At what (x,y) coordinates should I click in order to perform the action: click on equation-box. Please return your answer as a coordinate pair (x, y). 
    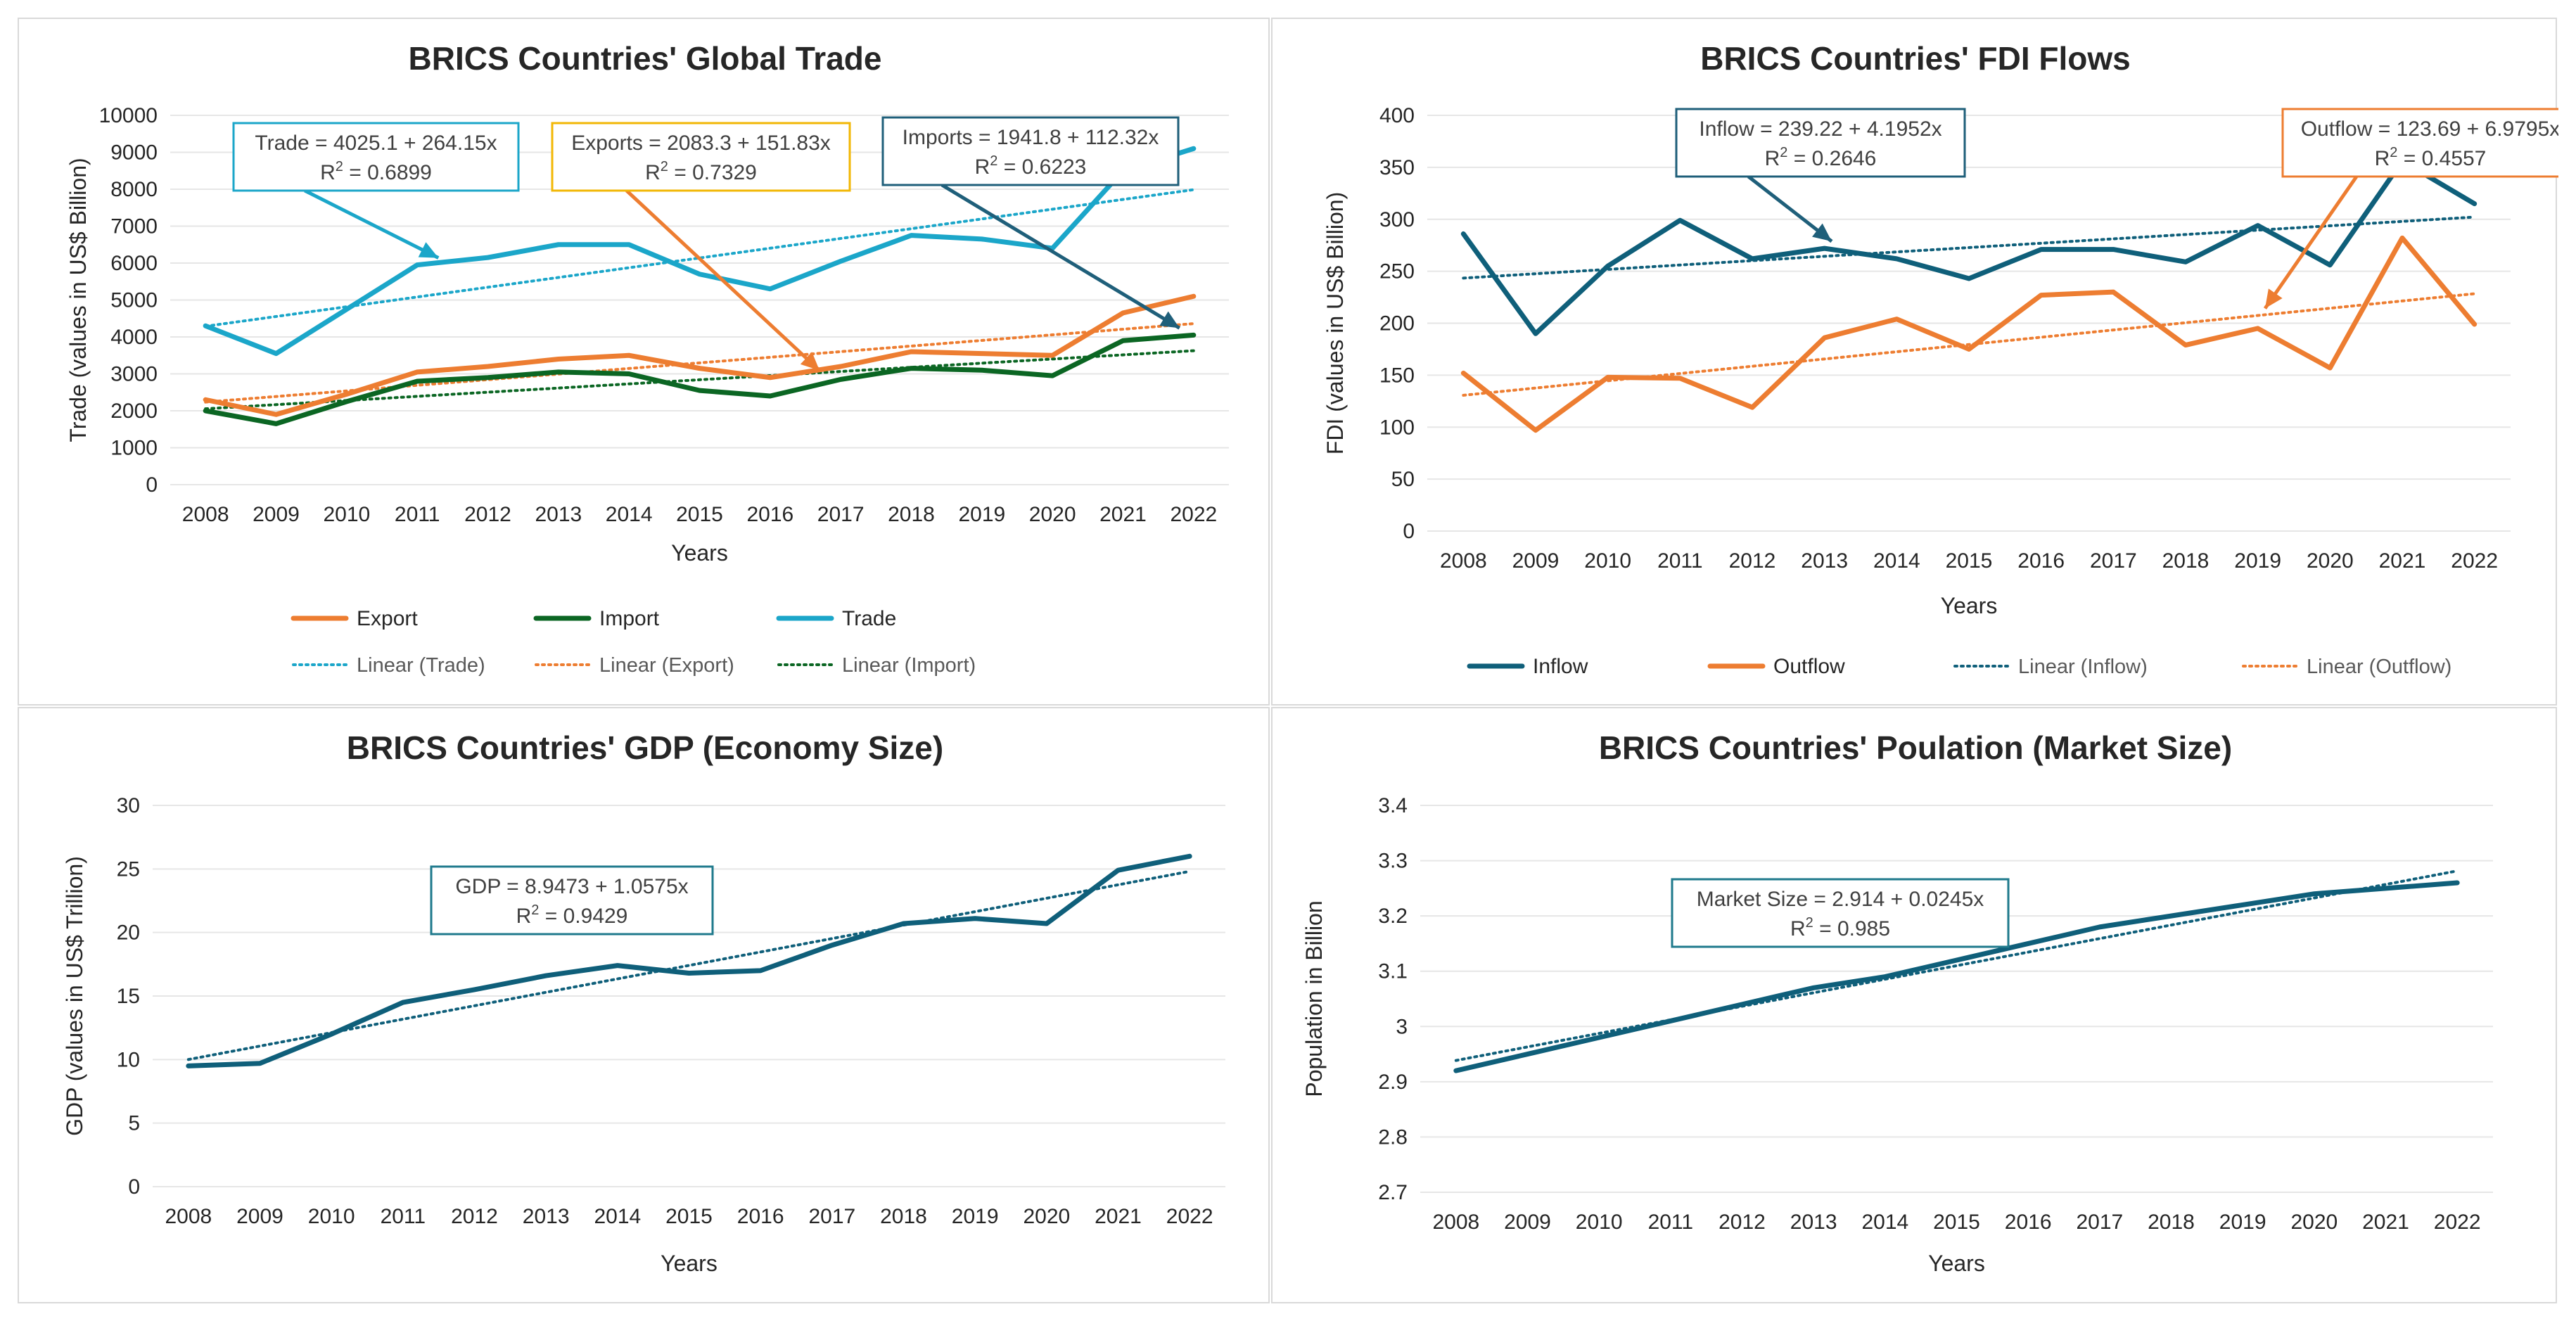
    Looking at the image, I should click on (1820, 143).